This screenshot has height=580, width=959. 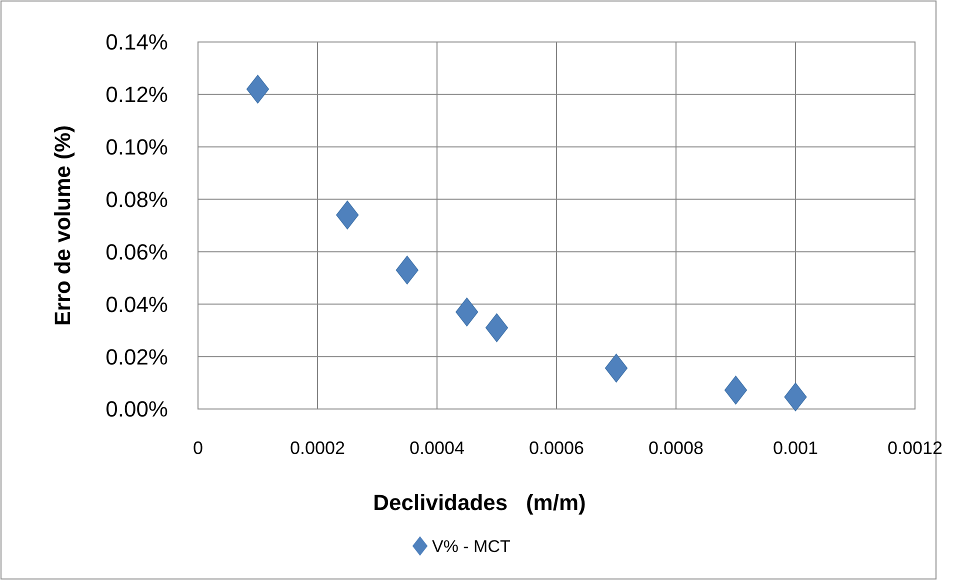 What do you see at coordinates (137, 199) in the screenshot?
I see `y-tick-label: 0.08%` at bounding box center [137, 199].